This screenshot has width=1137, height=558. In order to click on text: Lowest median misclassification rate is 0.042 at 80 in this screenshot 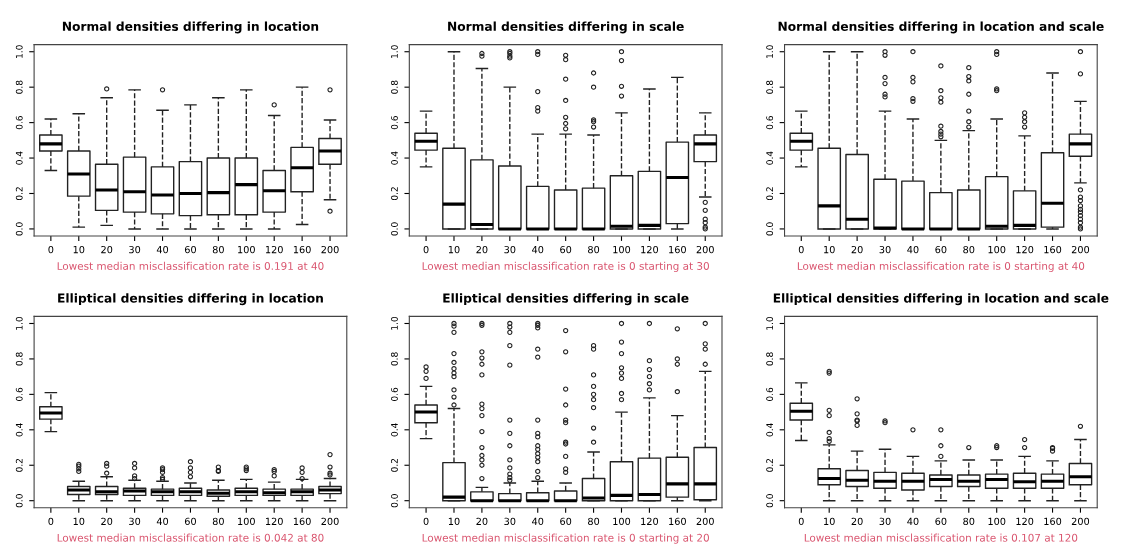, I will do `click(190, 537)`.